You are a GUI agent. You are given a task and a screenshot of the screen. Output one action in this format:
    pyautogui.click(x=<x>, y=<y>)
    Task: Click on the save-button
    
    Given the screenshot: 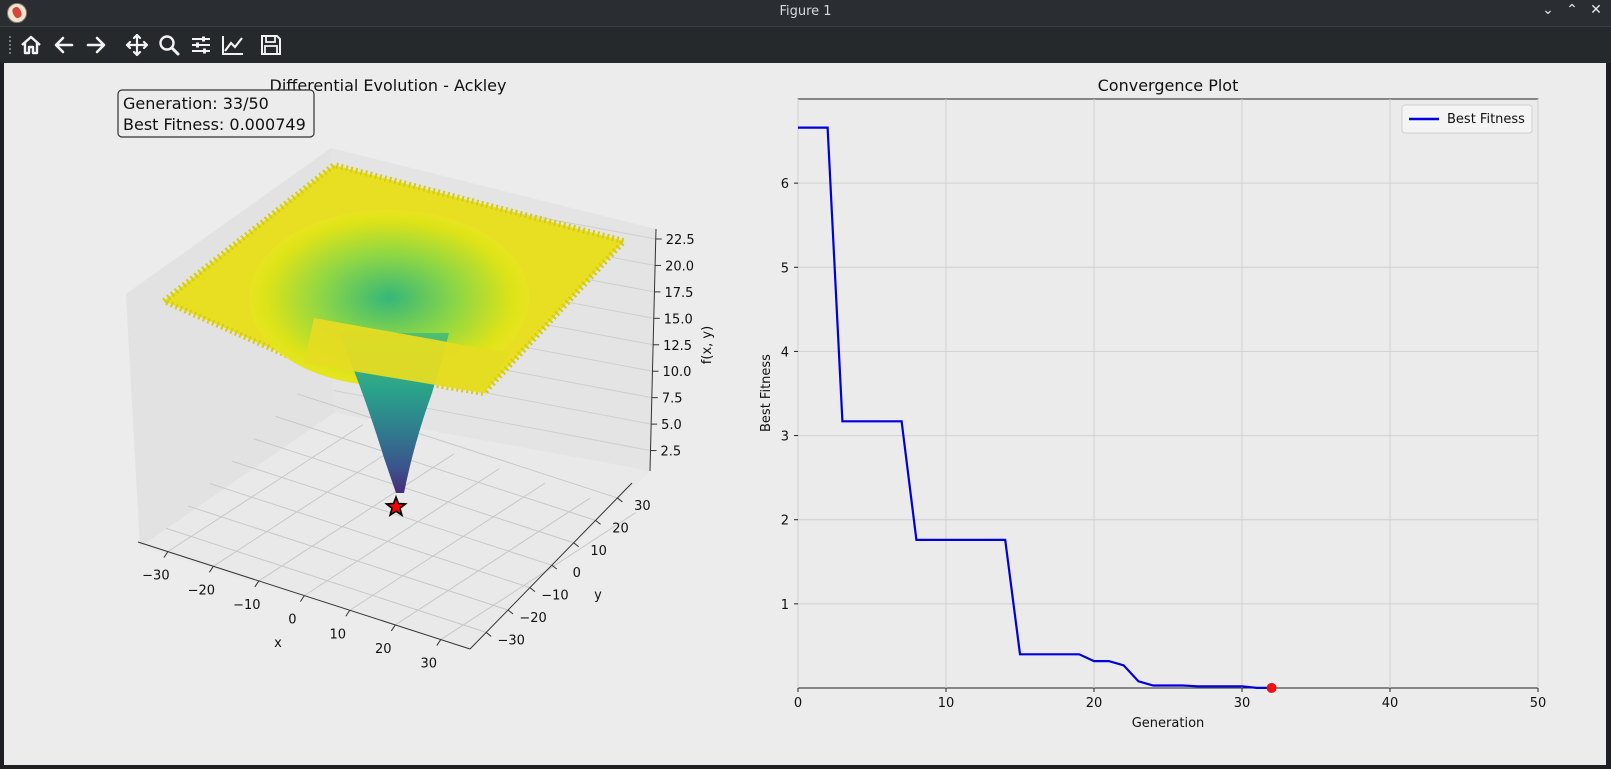 What is the action you would take?
    pyautogui.click(x=271, y=45)
    